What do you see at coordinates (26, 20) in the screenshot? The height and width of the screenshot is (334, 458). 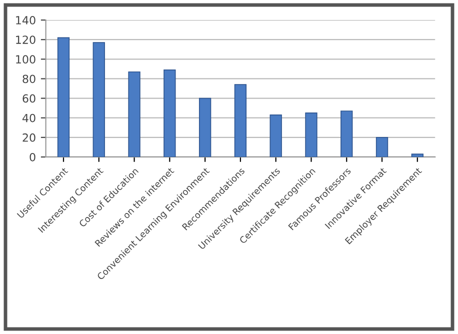 I see `y-tick-label: 140` at bounding box center [26, 20].